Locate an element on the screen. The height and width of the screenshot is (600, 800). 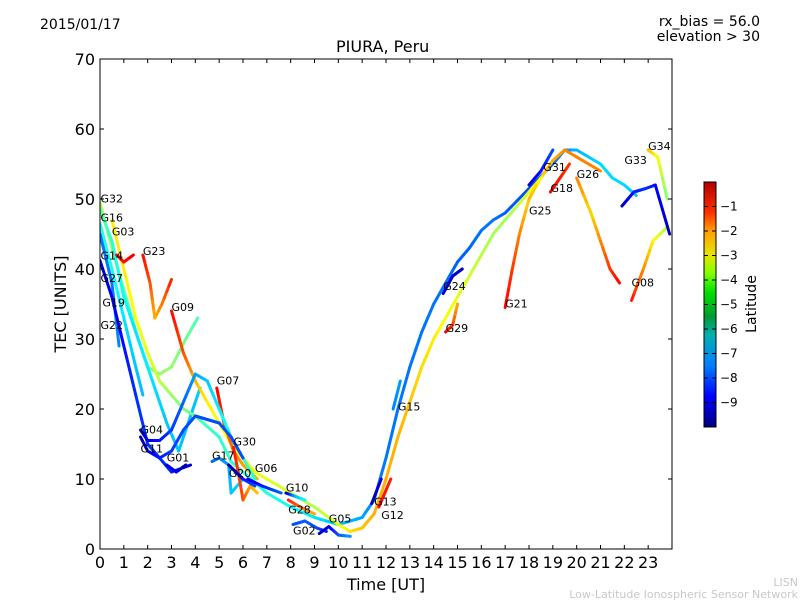
satellite-label-g33: G33 is located at coordinates (635, 160).